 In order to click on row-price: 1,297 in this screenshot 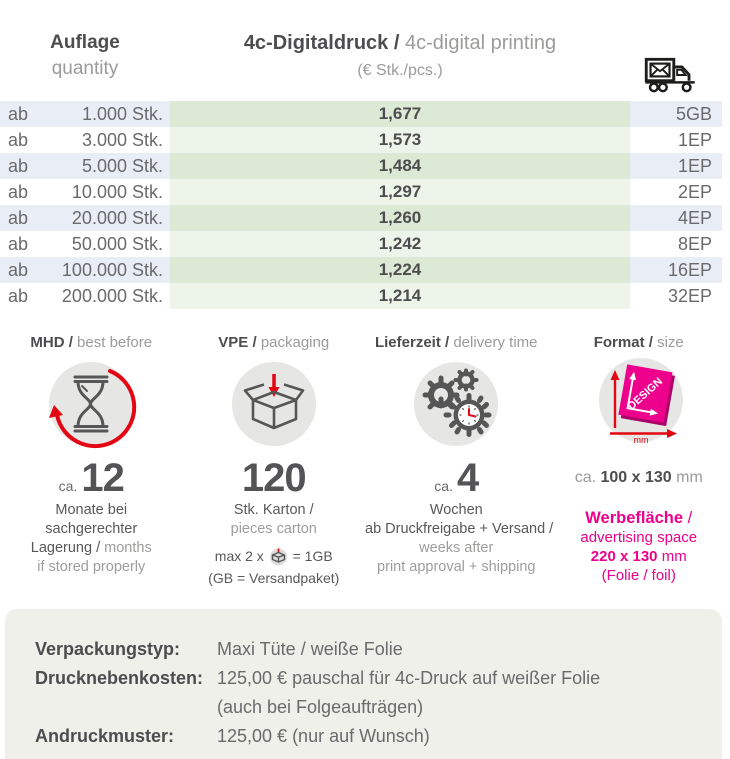, I will do `click(400, 192)`.